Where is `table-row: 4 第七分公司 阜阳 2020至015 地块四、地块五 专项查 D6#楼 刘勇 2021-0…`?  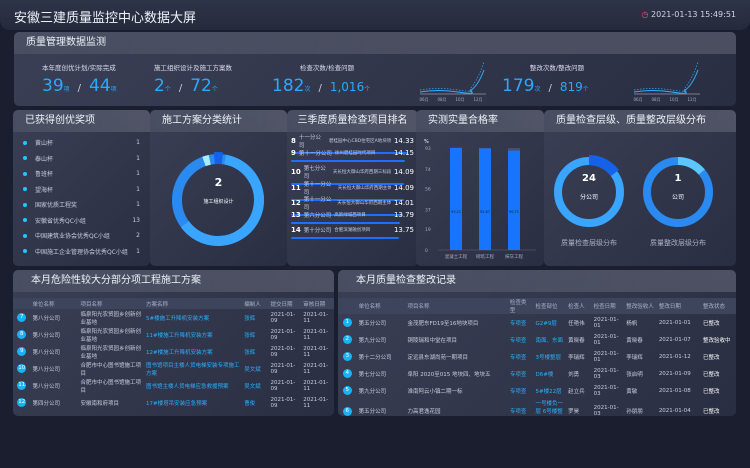
table-row: 4 第七分公司 阜阳 2020至015 地块四、地块五 专项查 D6#楼 刘勇 2021-0… is located at coordinates (537, 373).